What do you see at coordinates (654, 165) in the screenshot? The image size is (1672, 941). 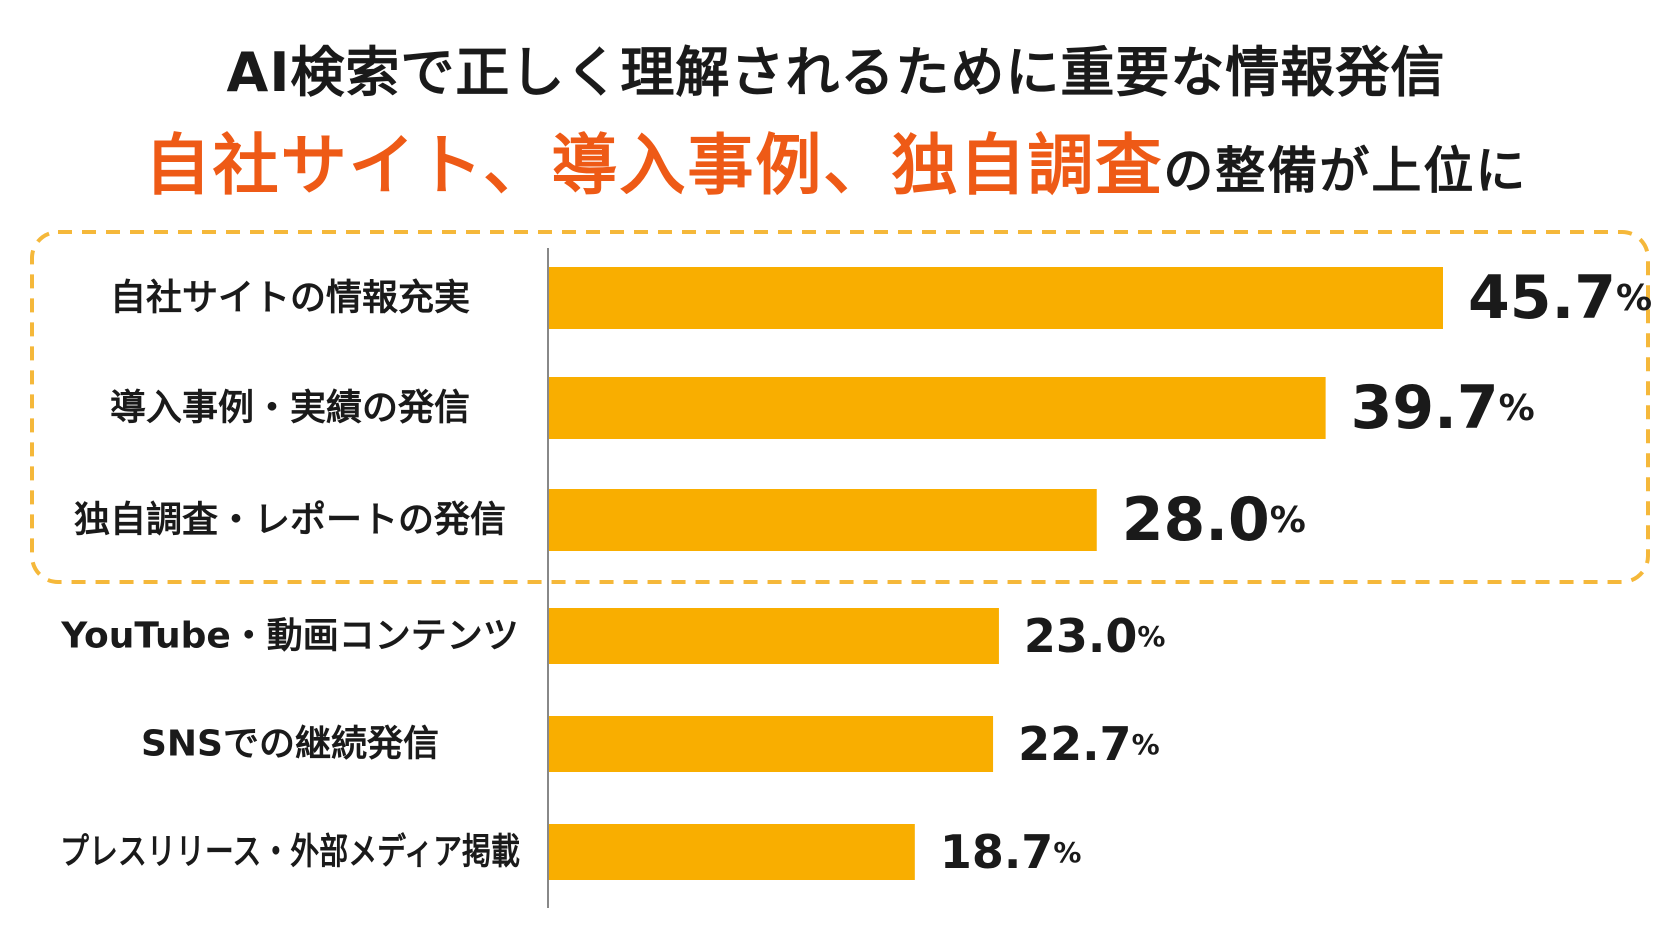 I see `subtitle-highlight: 自社サイト、導入事例、独自調査` at bounding box center [654, 165].